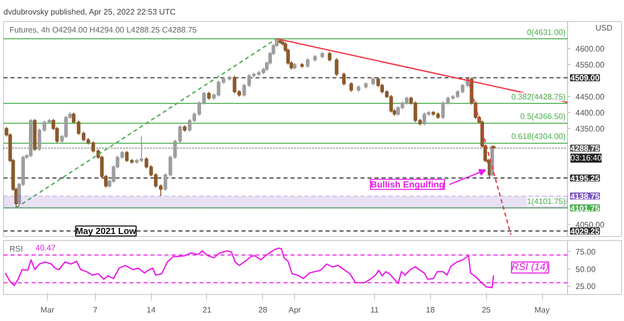 This screenshot has width=624, height=321. What do you see at coordinates (487, 310) in the screenshot?
I see `x-tick-label: 25` at bounding box center [487, 310].